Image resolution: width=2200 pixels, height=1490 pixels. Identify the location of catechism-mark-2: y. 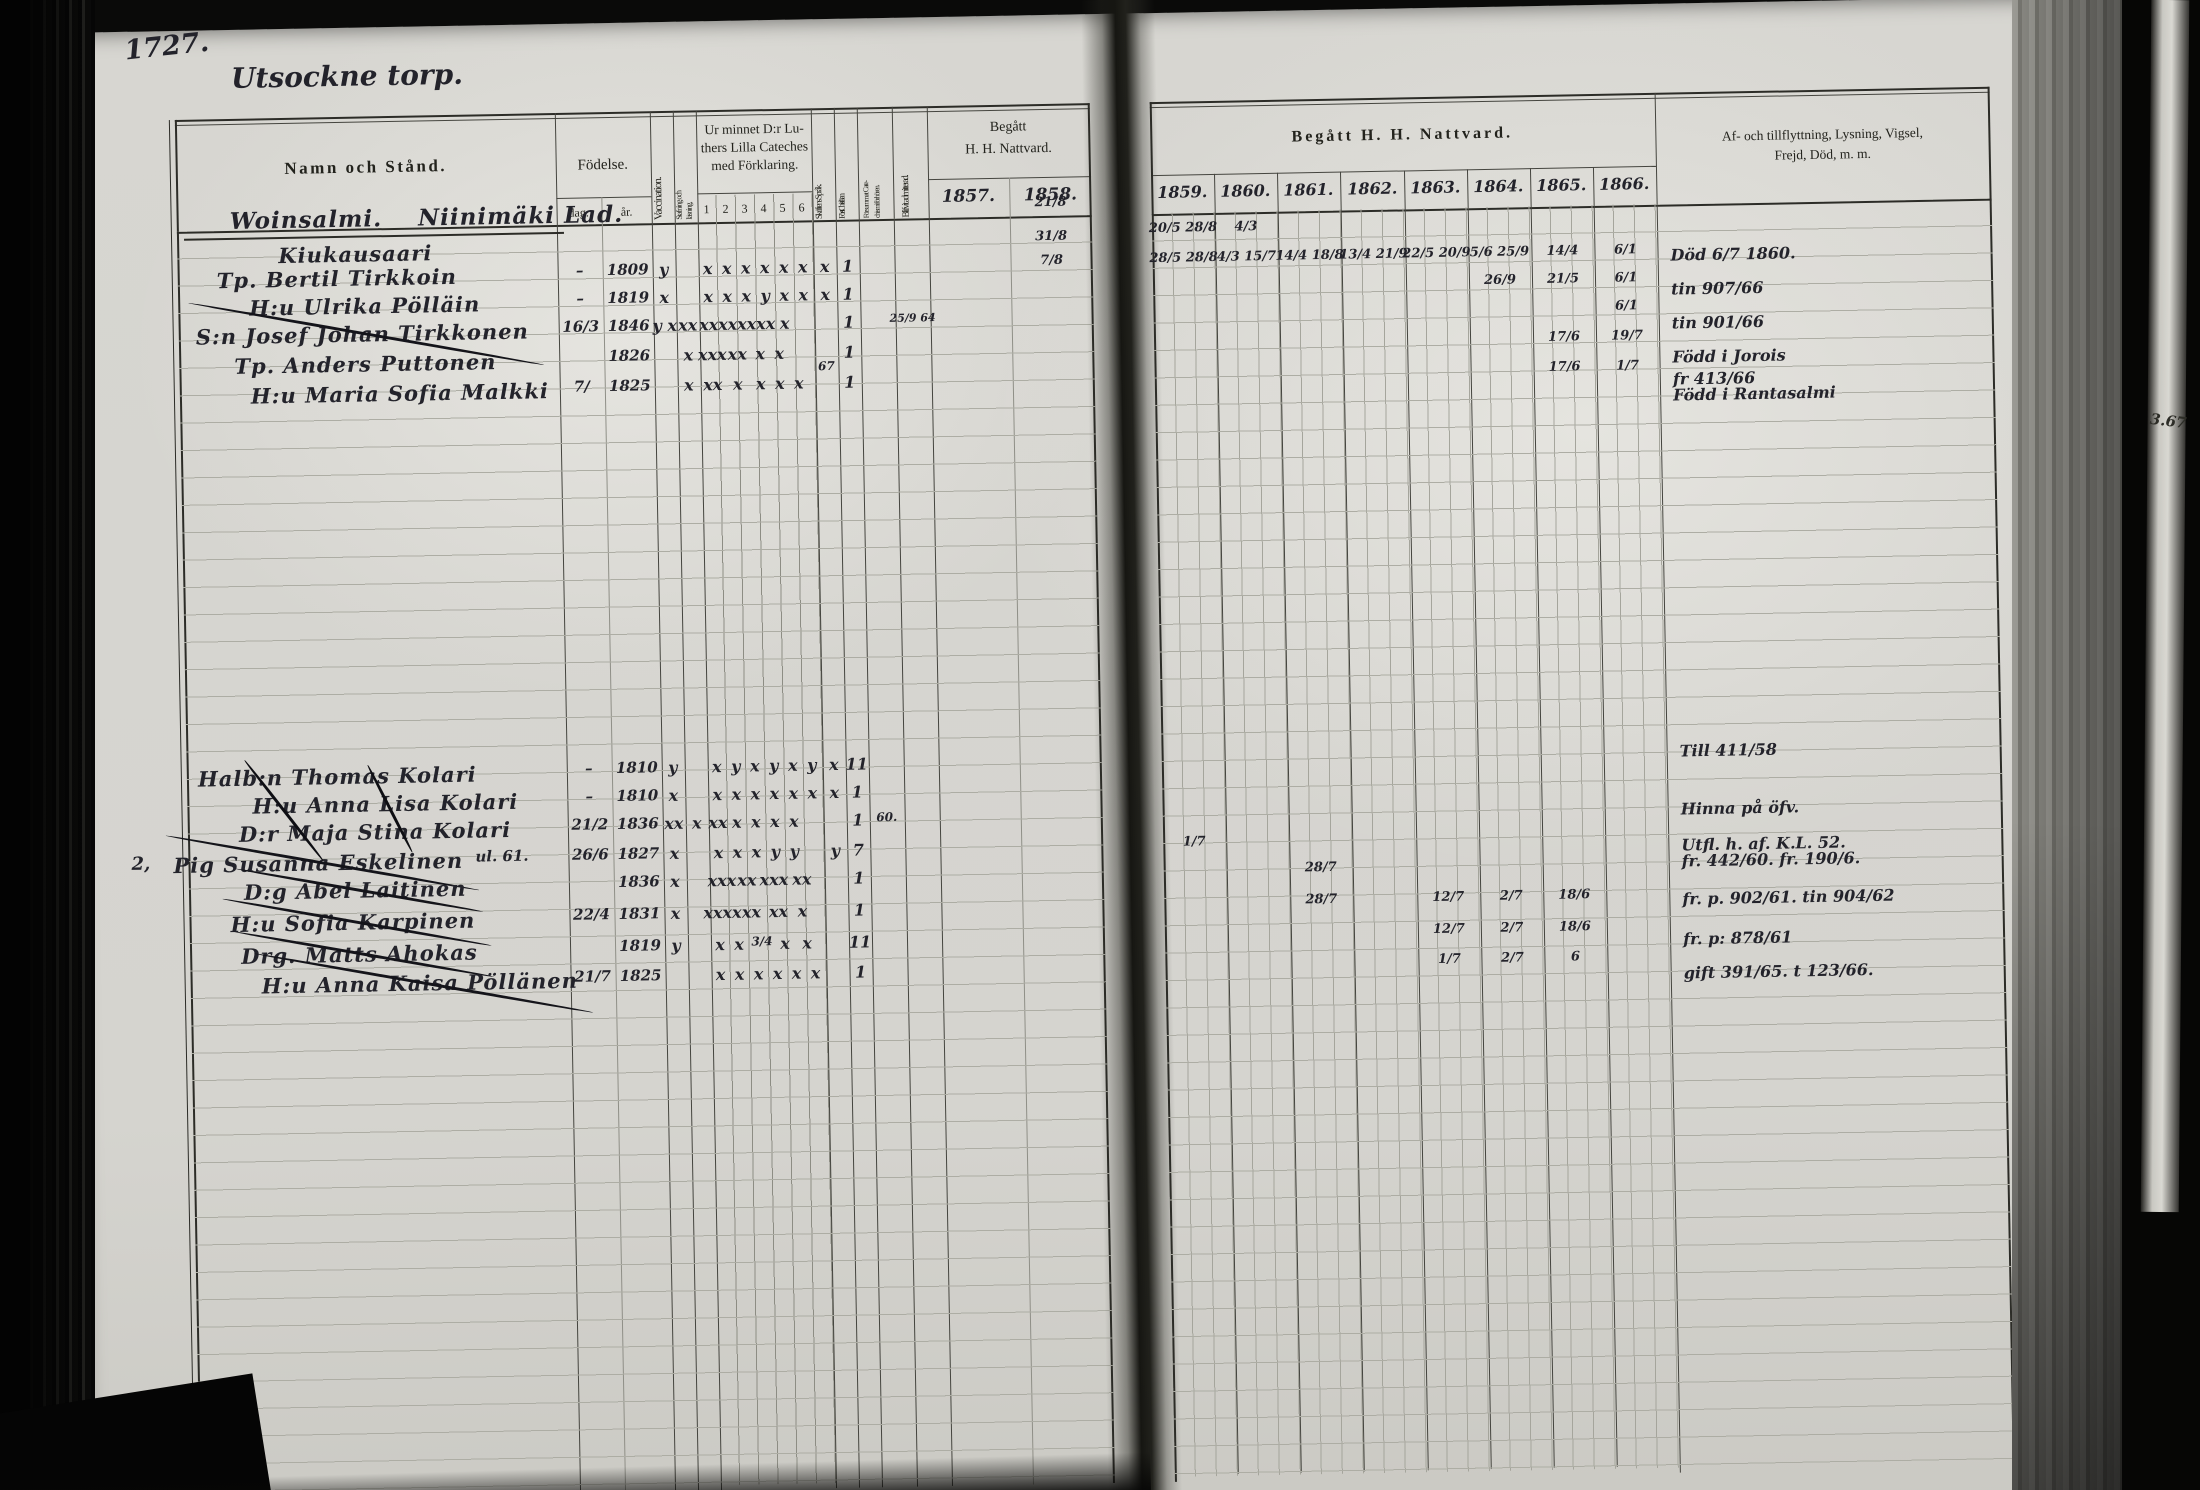
(735, 766).